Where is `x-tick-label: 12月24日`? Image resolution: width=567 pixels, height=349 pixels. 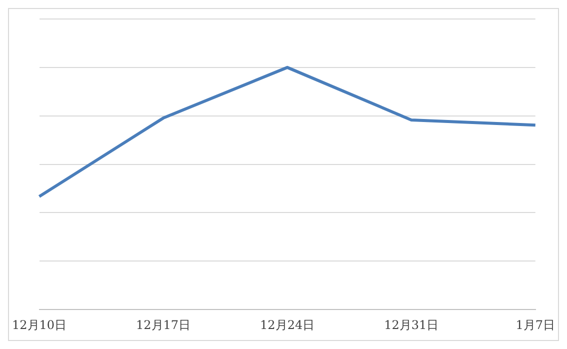
x-tick-label: 12月24日 is located at coordinates (287, 325).